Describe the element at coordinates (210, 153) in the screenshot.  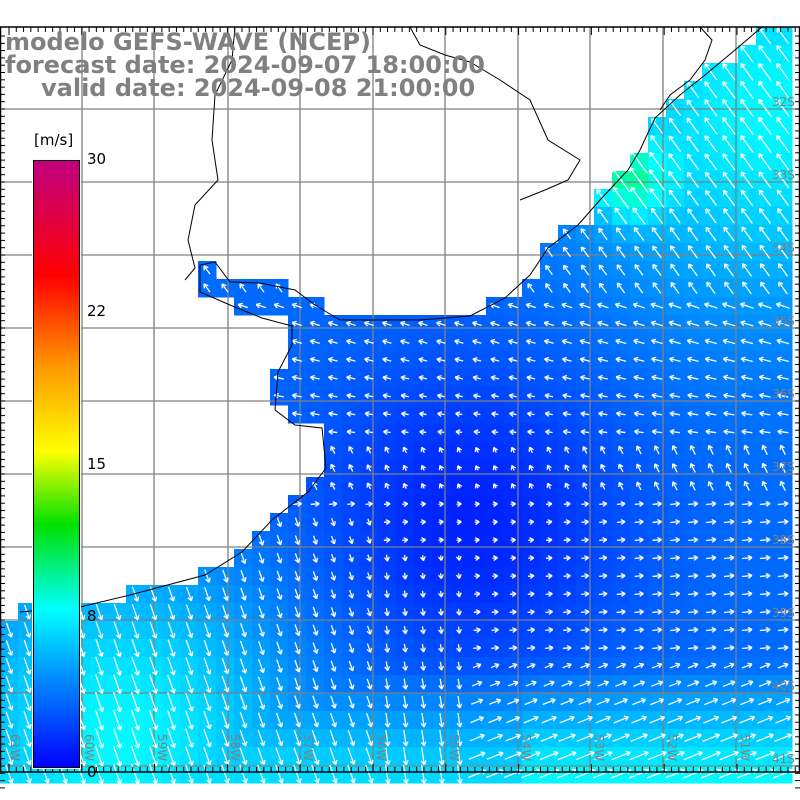
I see `border-line` at that location.